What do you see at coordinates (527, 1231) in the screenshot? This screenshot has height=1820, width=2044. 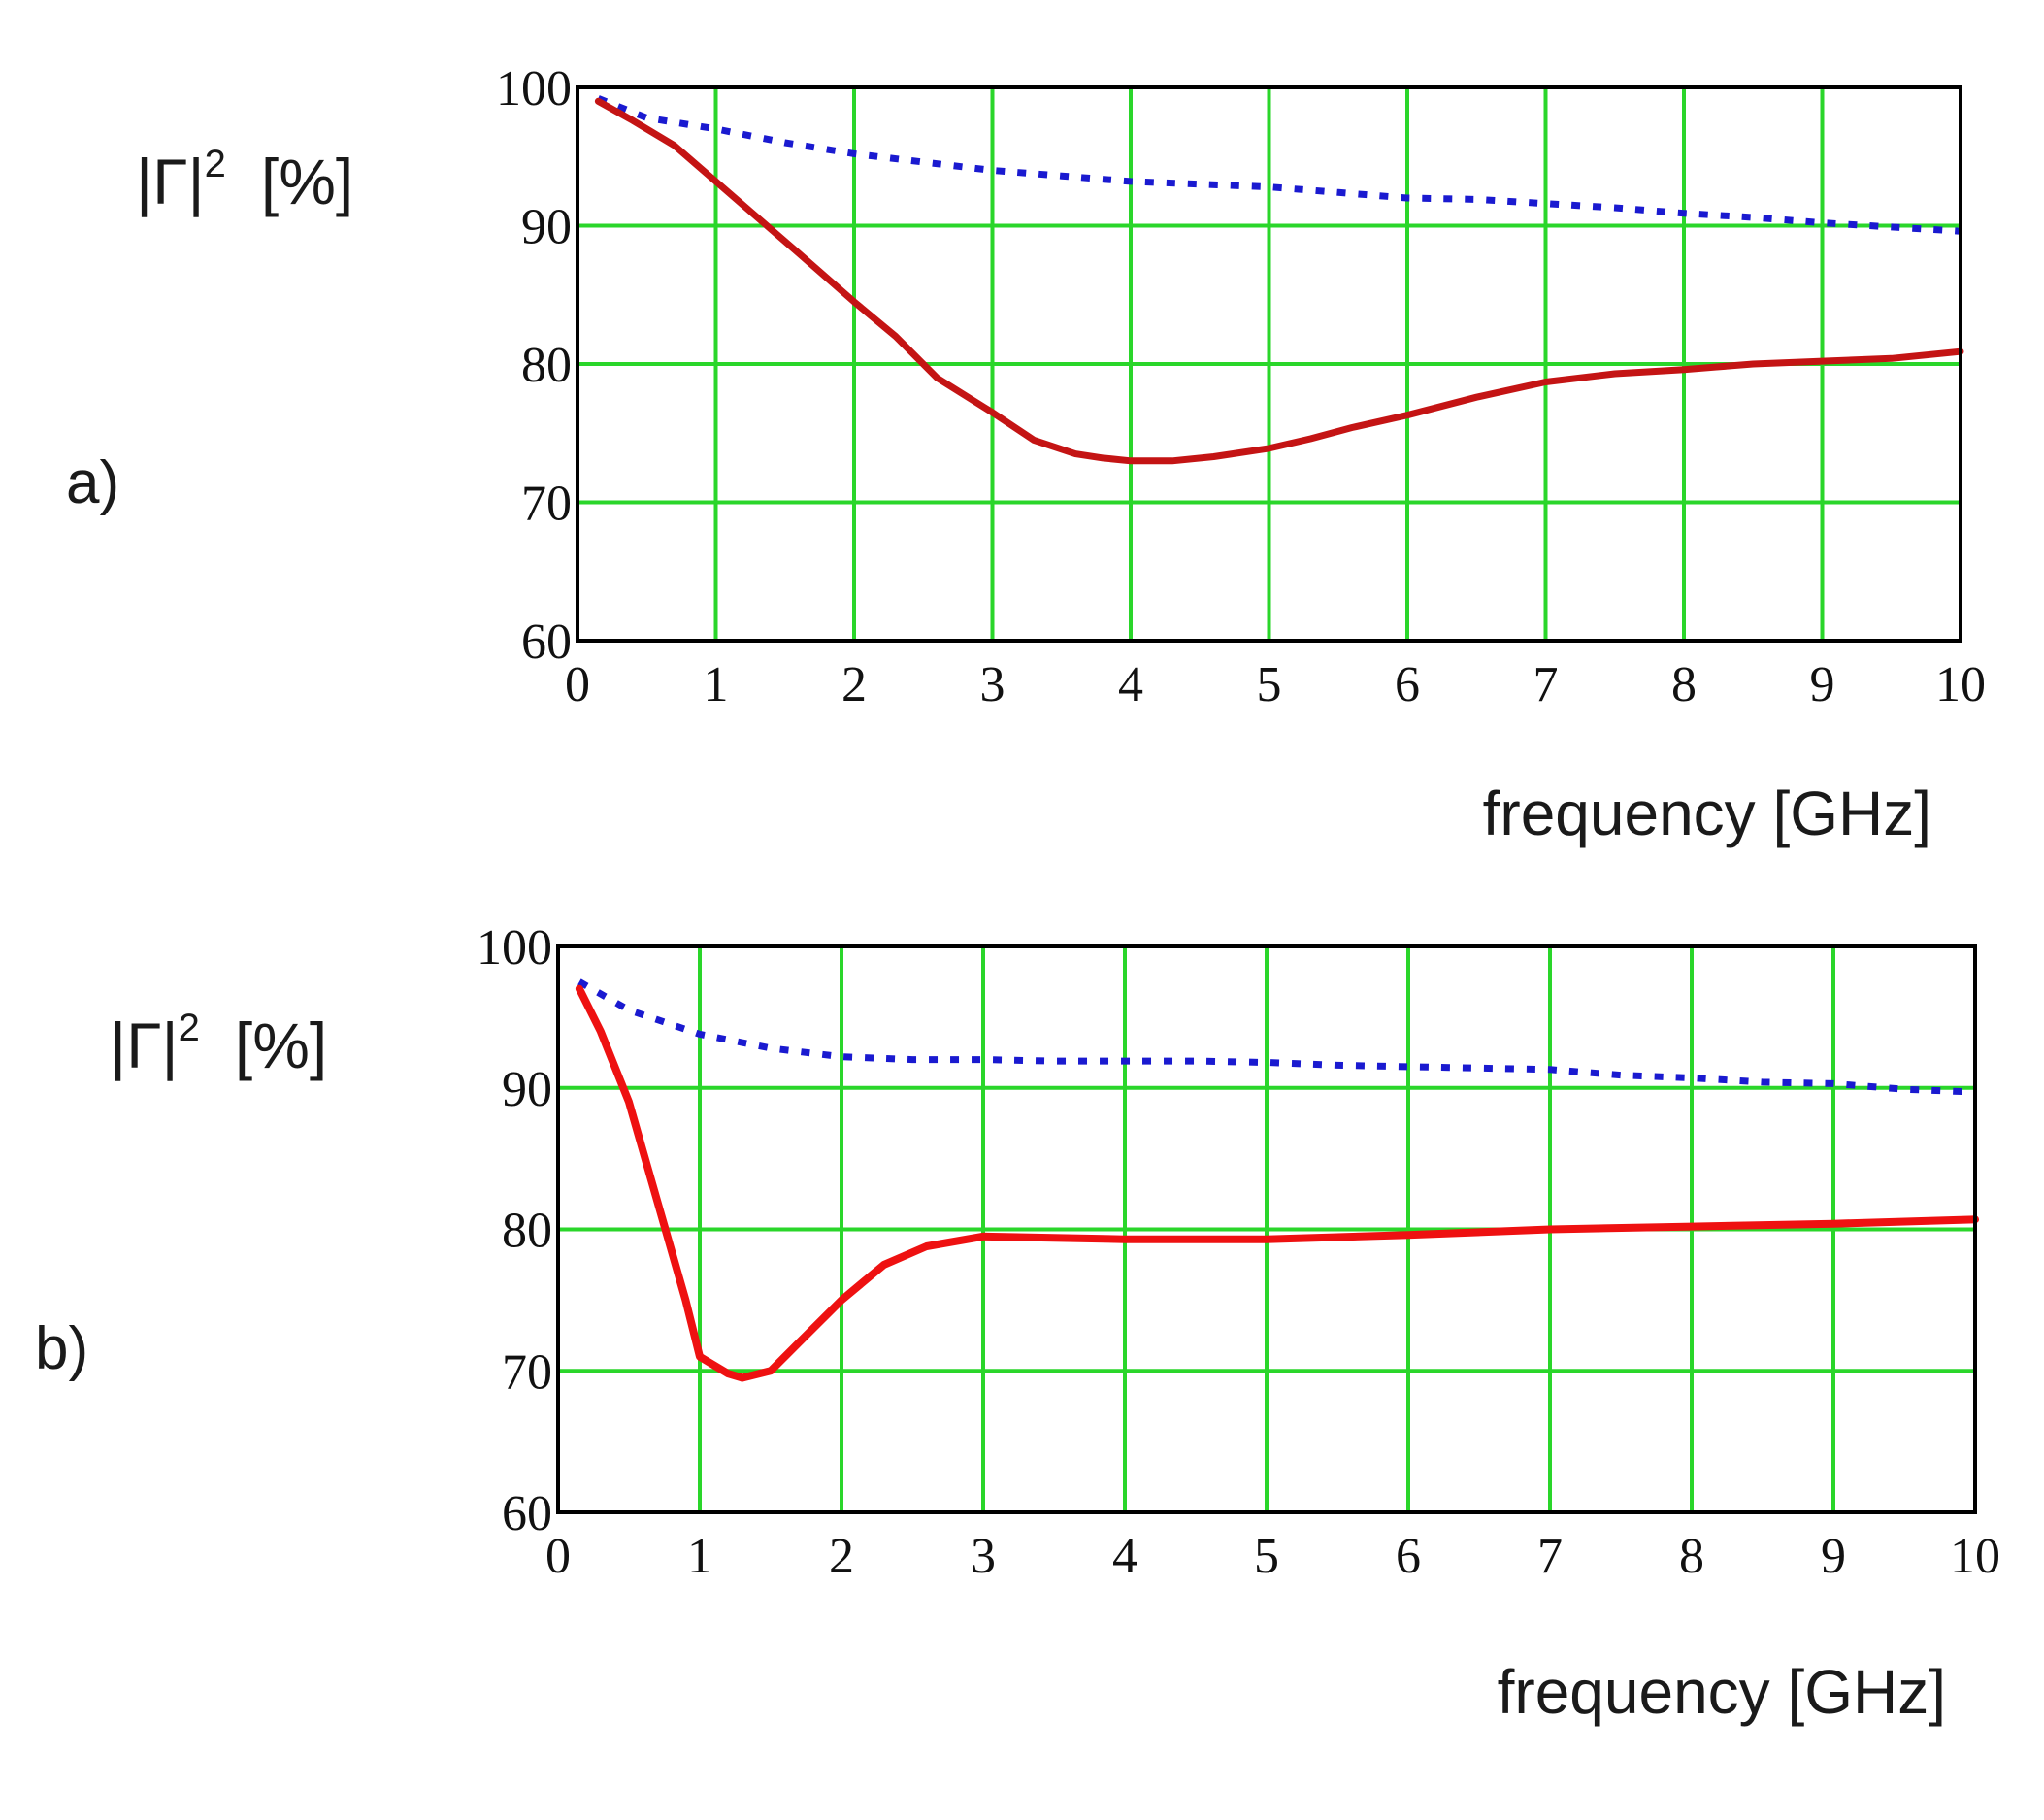 I see `panel-b-ytick-label: 80` at bounding box center [527, 1231].